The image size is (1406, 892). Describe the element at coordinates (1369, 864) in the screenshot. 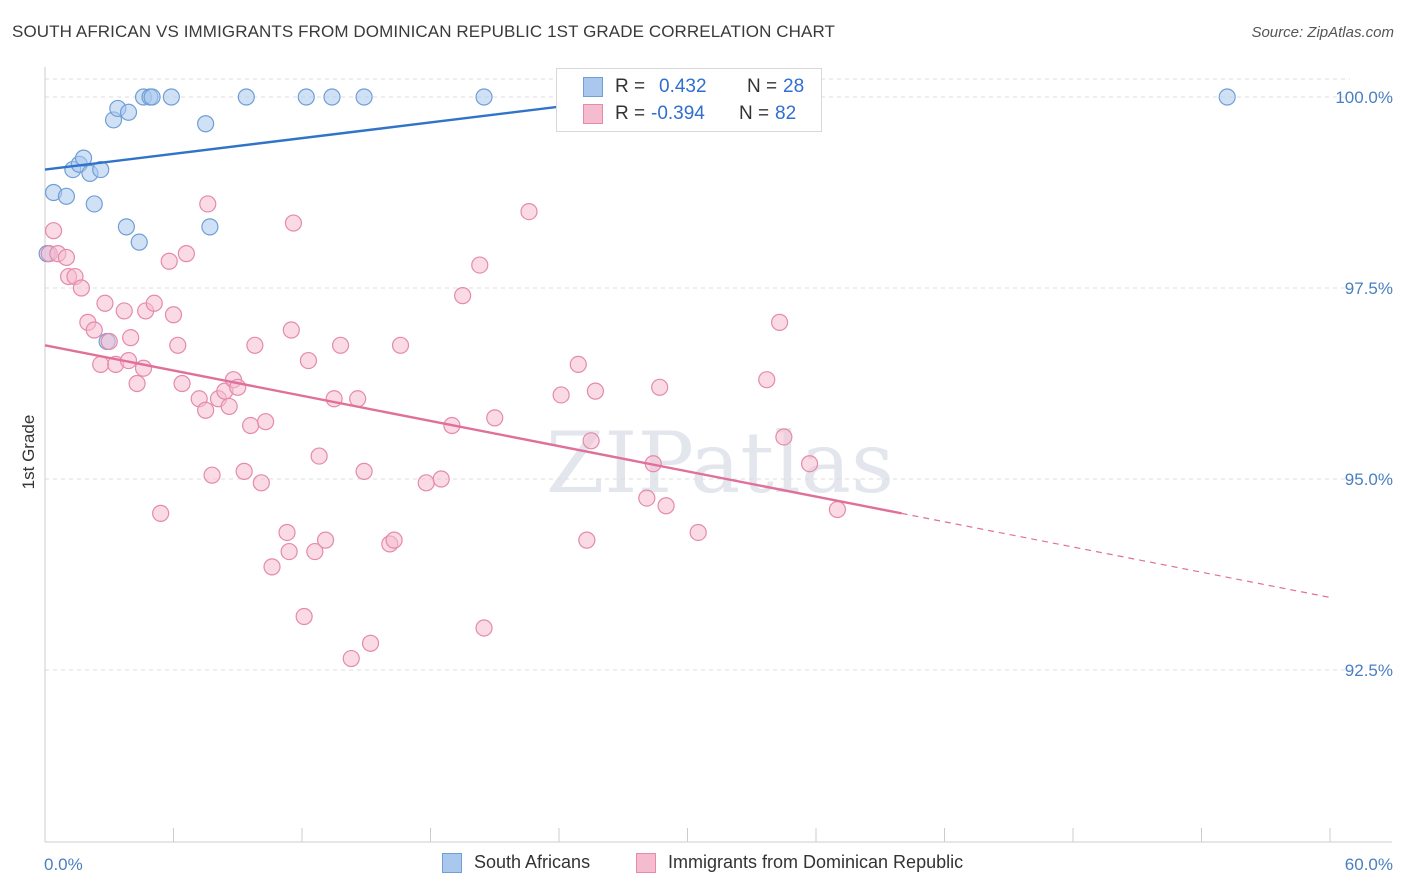

I see `x-tick-label: 60.0%` at that location.